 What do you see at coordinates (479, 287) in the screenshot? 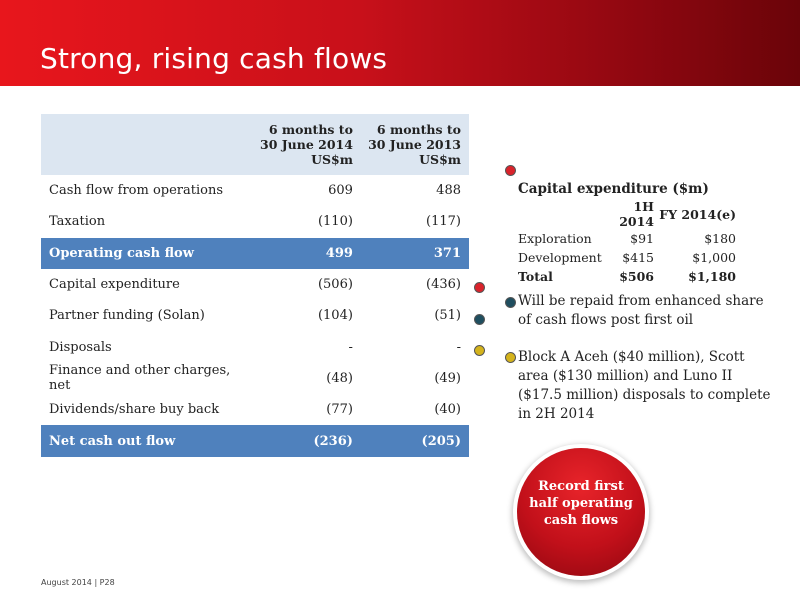
I see `red-dot-marker-capex` at bounding box center [479, 287].